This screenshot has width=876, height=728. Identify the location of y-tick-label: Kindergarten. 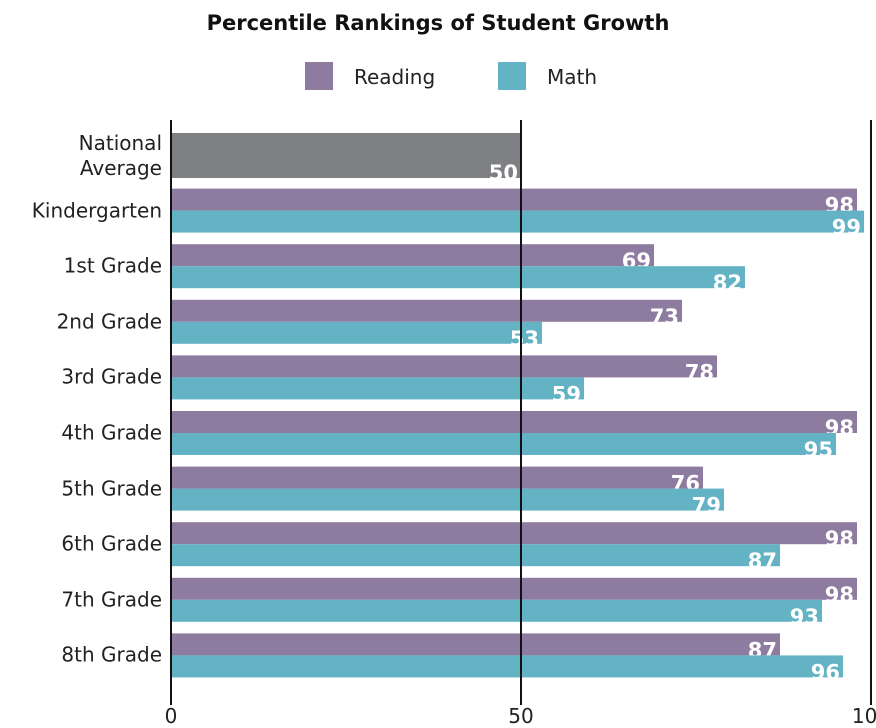
(96, 210).